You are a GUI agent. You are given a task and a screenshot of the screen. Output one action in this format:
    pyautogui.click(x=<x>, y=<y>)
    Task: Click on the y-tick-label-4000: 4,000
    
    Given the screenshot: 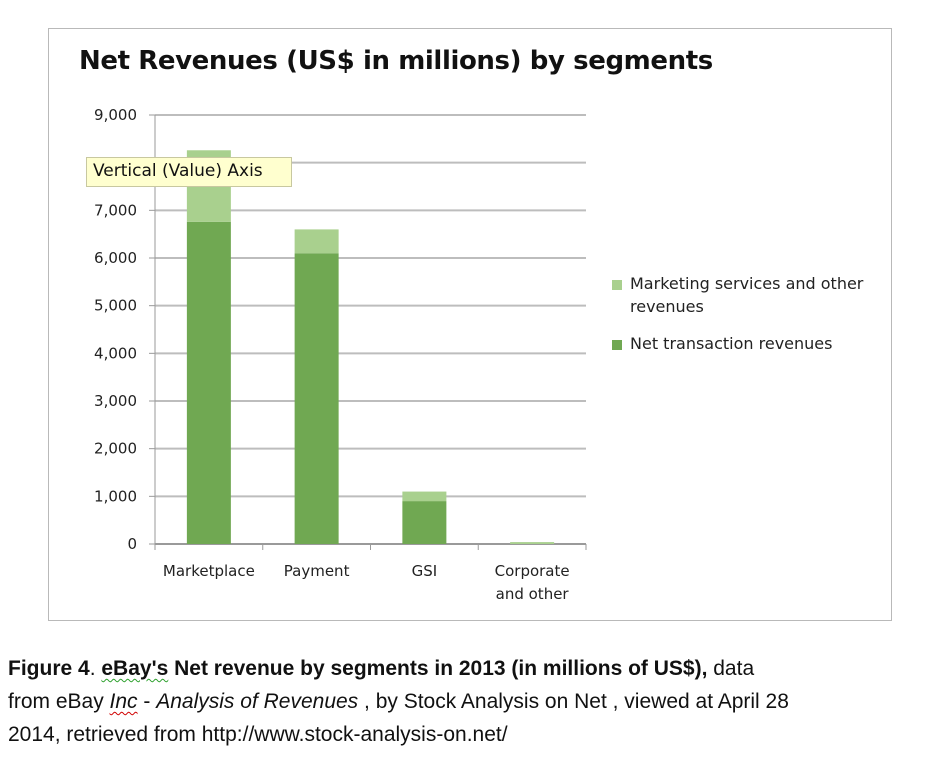 What is the action you would take?
    pyautogui.click(x=115, y=353)
    